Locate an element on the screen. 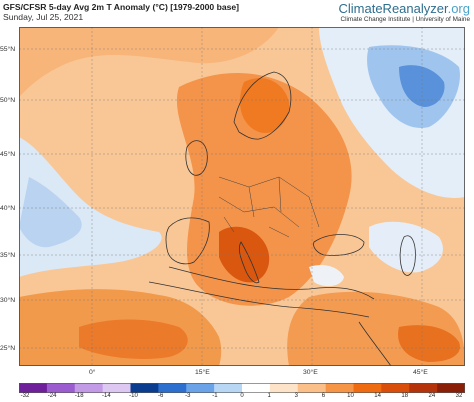 The image size is (474, 402). brand-tld: .org is located at coordinates (458, 8).